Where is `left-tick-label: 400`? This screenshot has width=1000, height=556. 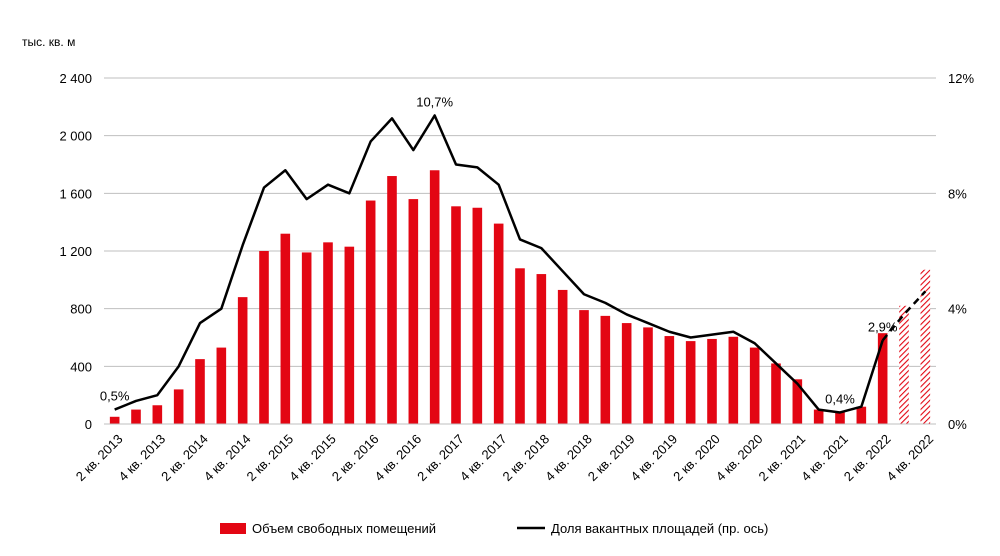 left-tick-label: 400 is located at coordinates (81, 366).